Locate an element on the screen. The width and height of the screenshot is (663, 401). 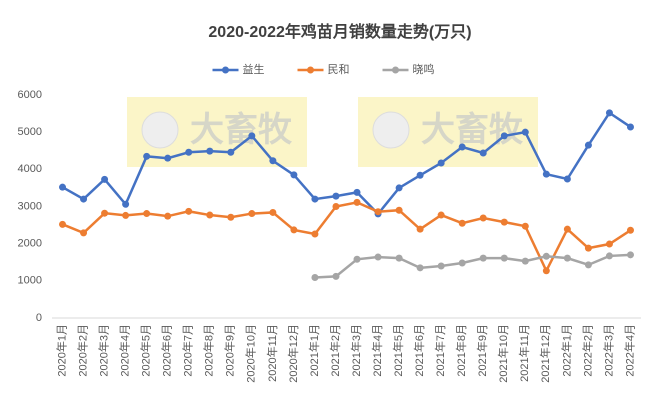
y-tick-label: 0 is located at coordinates (39, 318).